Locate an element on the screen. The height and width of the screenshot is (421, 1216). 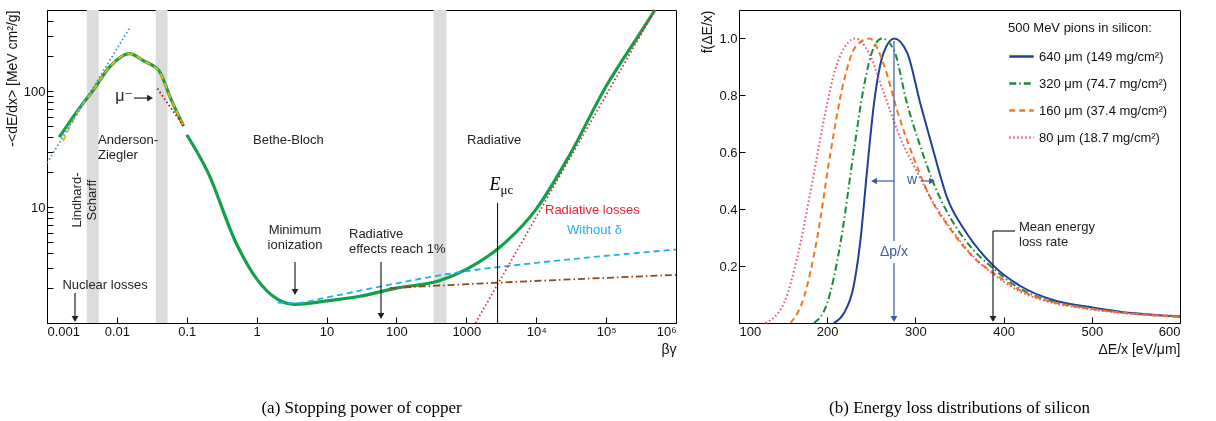
y-tick-label: 0.2 is located at coordinates (728, 266).